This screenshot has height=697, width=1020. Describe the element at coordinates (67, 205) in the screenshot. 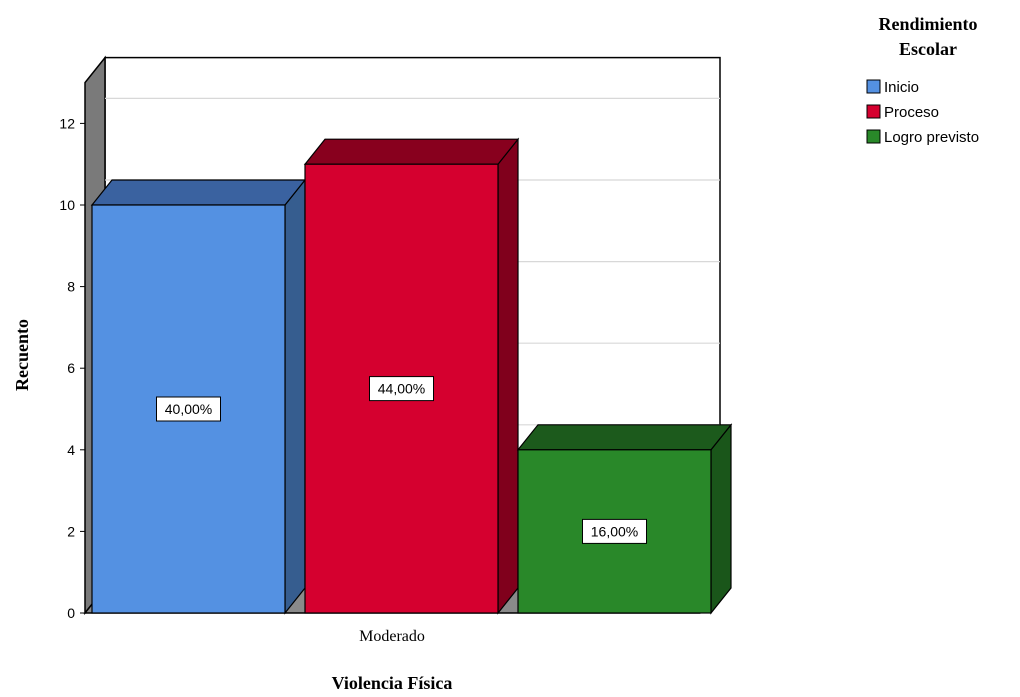

I see `y-tick-label: 10` at that location.